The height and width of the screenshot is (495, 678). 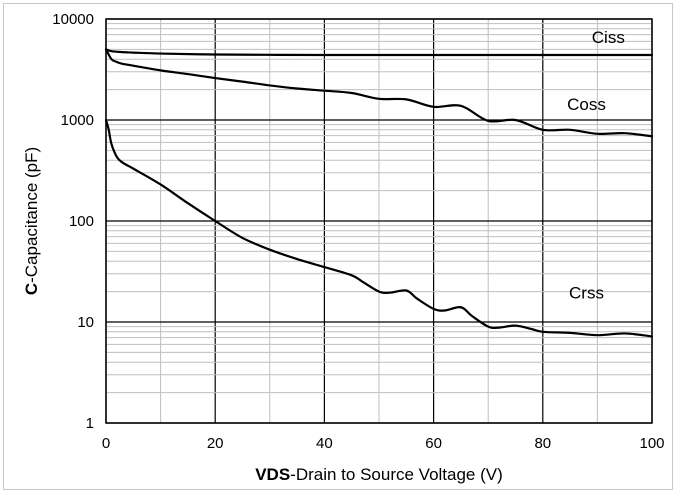 What do you see at coordinates (379, 52) in the screenshot?
I see `series-line-ciss` at bounding box center [379, 52].